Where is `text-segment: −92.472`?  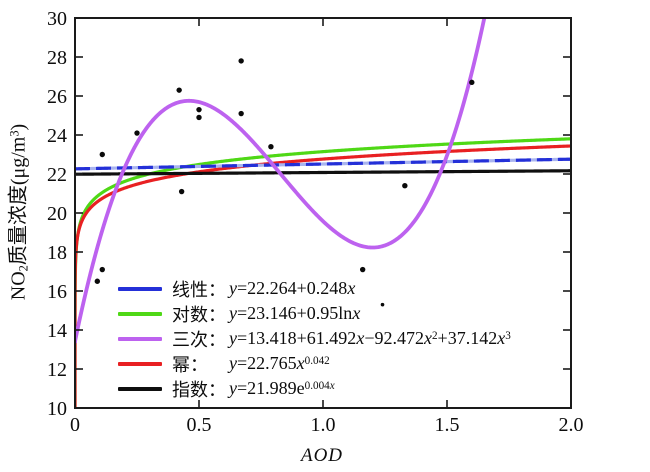
text-segment: −92.472 is located at coordinates (394, 338).